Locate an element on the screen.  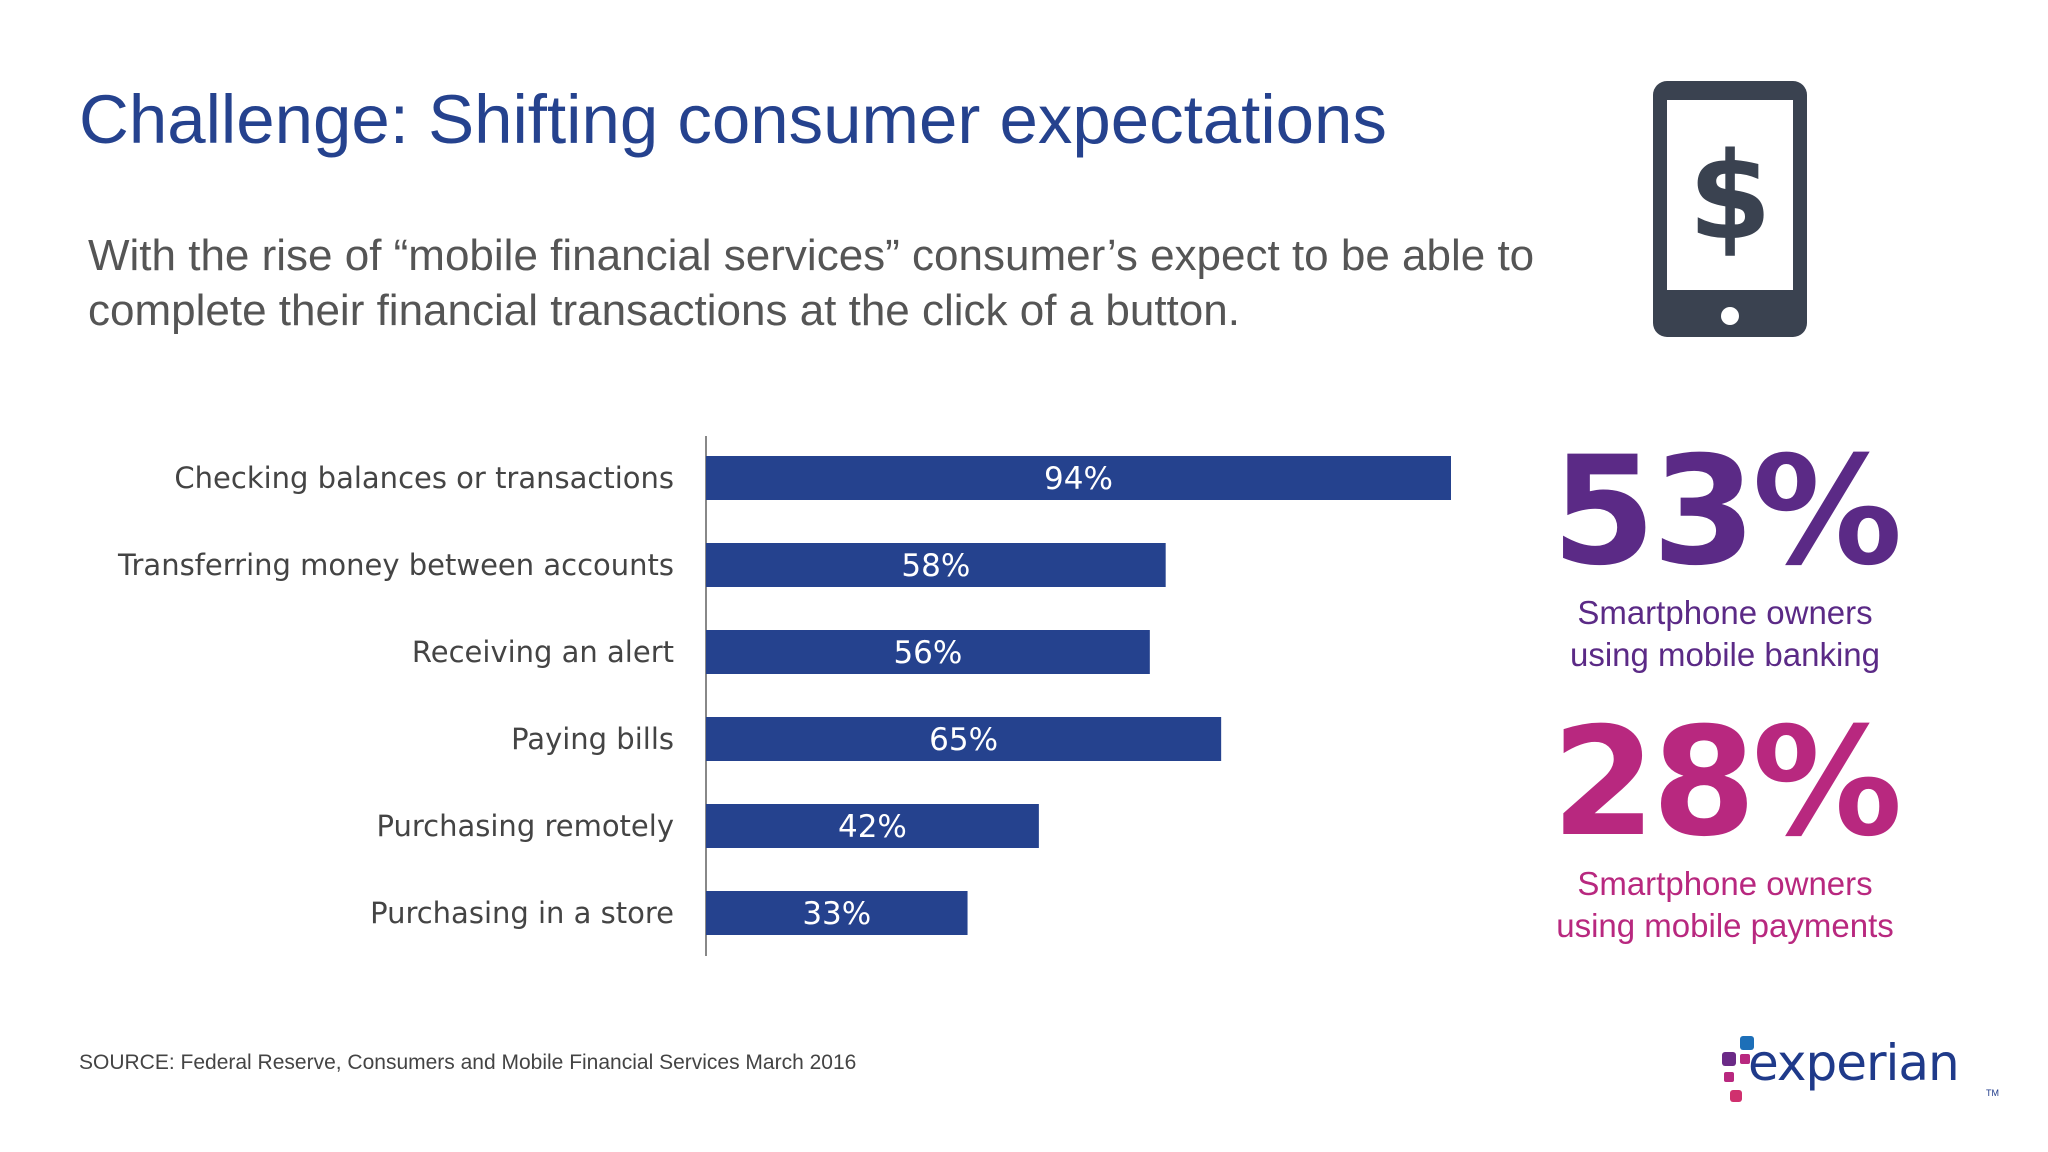
category-label: Purchasing remotely is located at coordinates (525, 826).